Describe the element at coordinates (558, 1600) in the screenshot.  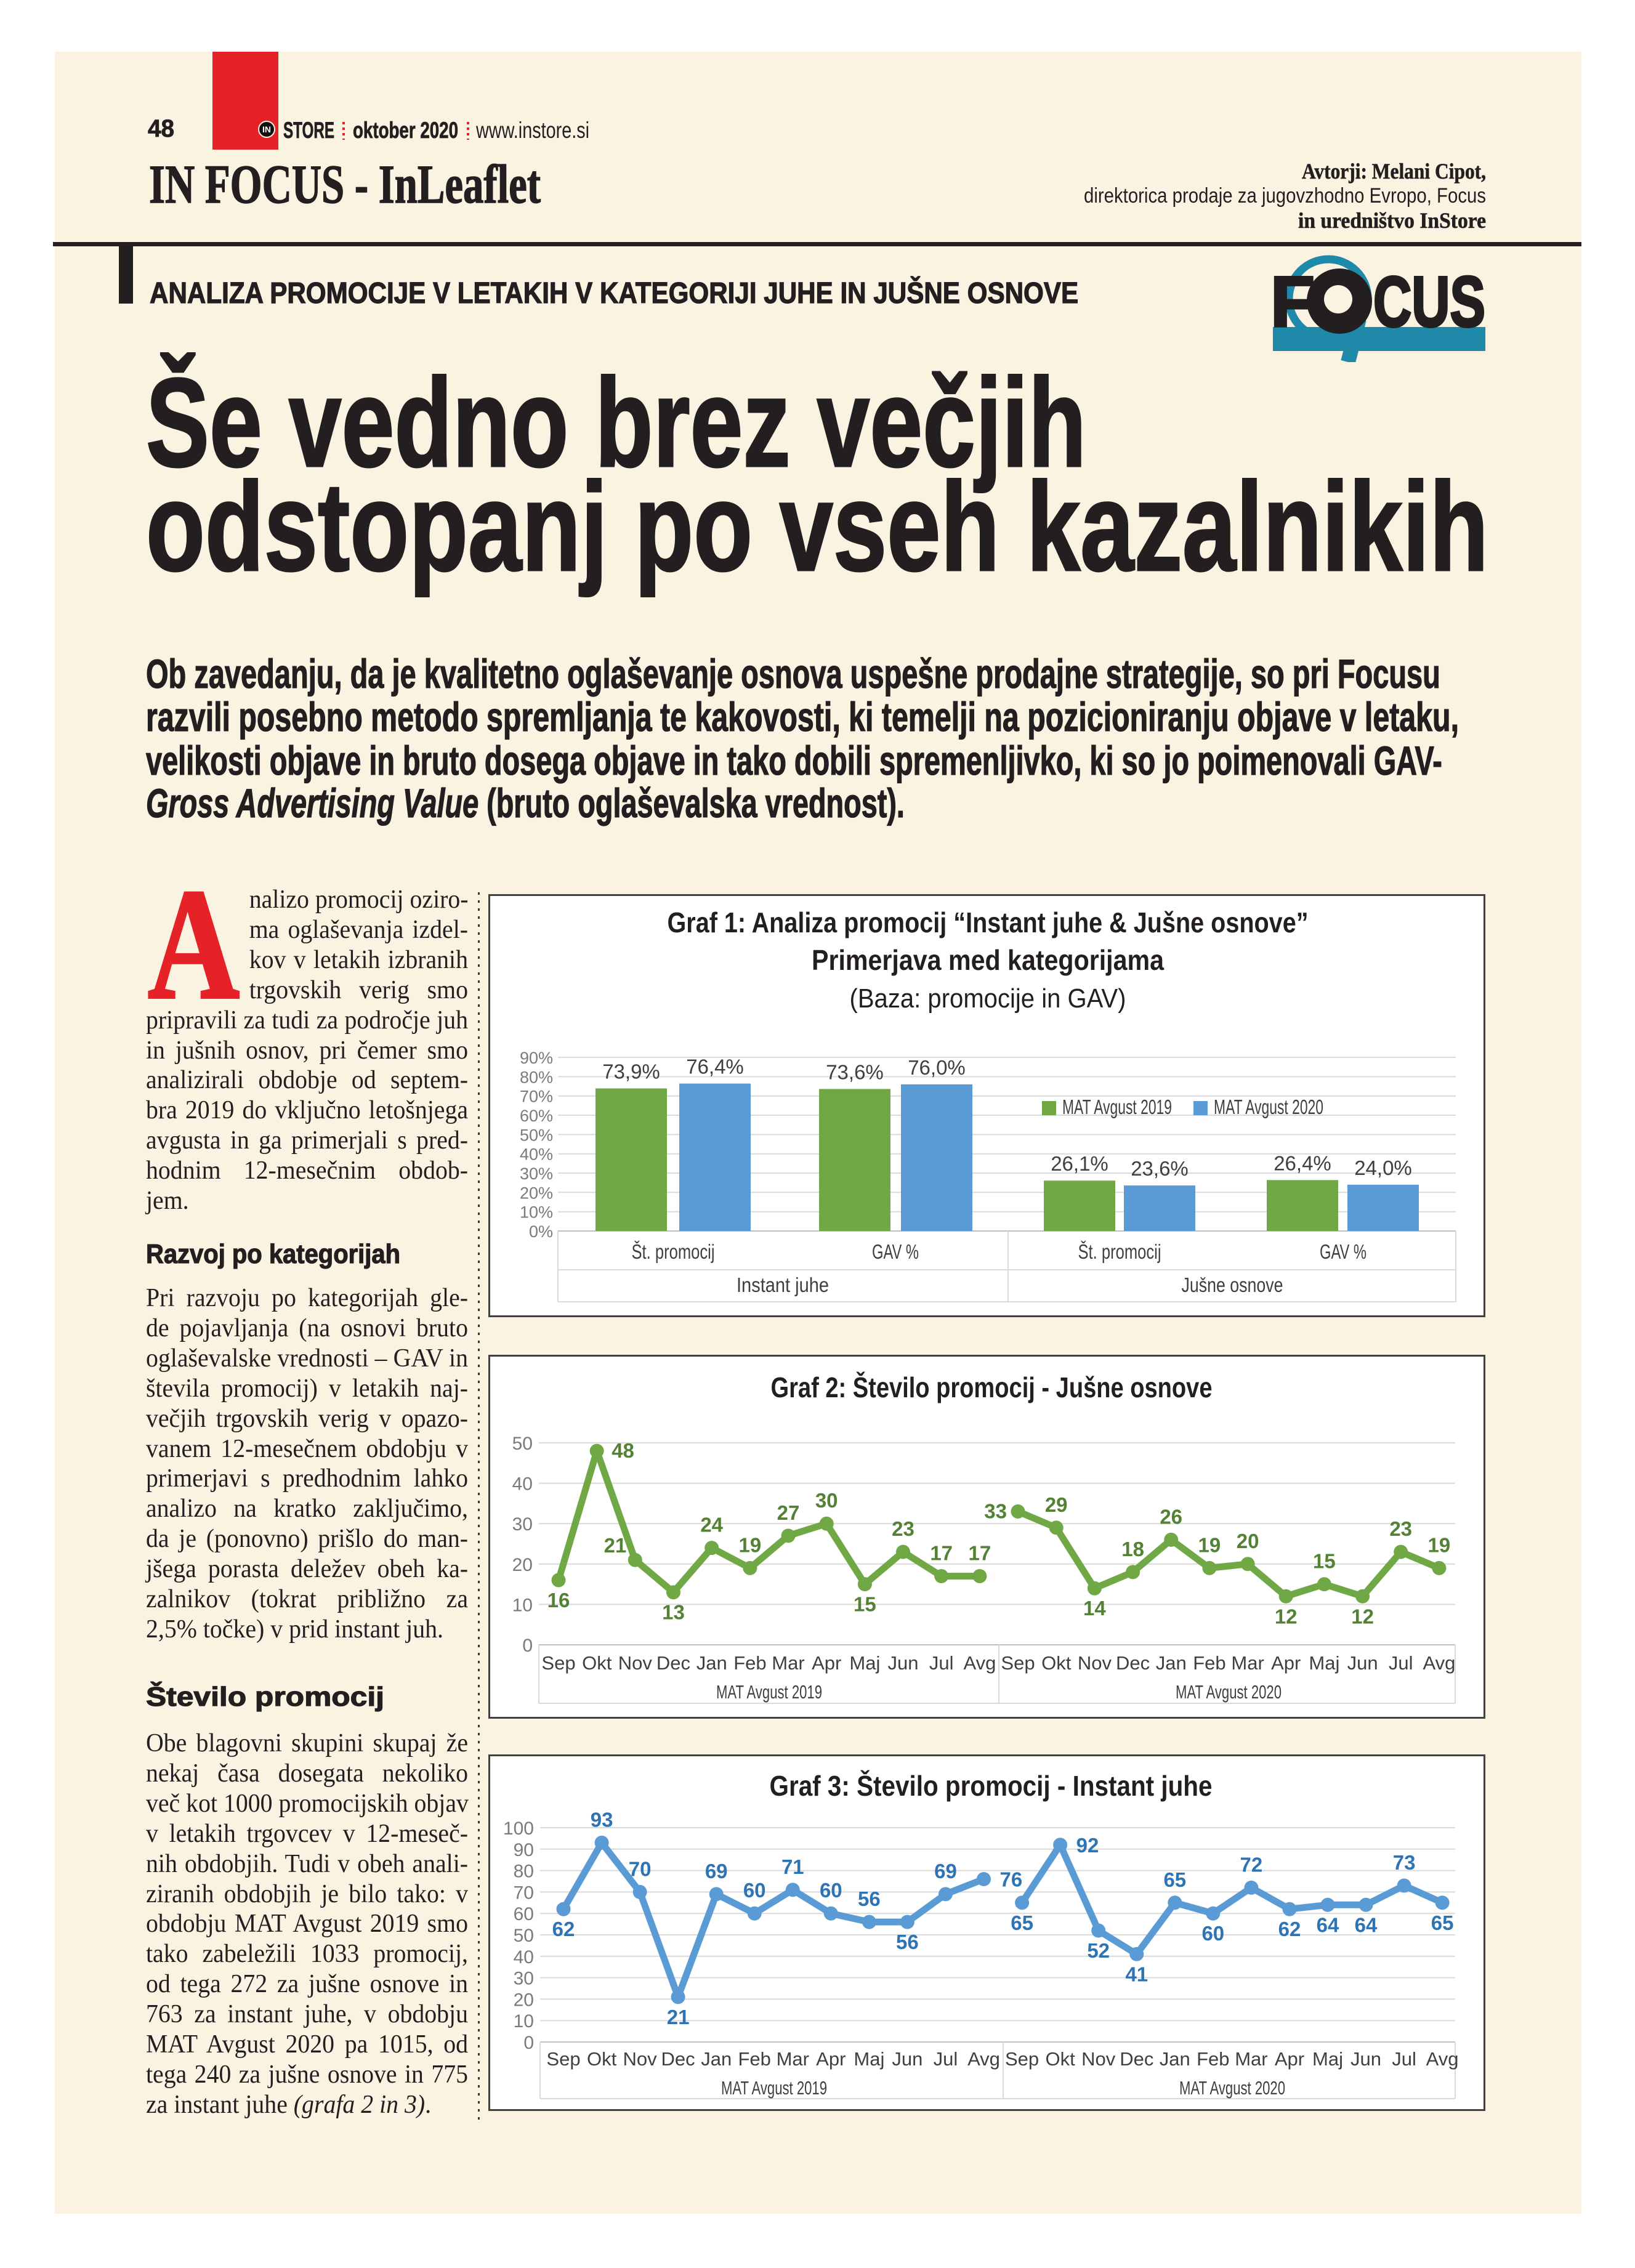
I see `svg-text: 16` at that location.